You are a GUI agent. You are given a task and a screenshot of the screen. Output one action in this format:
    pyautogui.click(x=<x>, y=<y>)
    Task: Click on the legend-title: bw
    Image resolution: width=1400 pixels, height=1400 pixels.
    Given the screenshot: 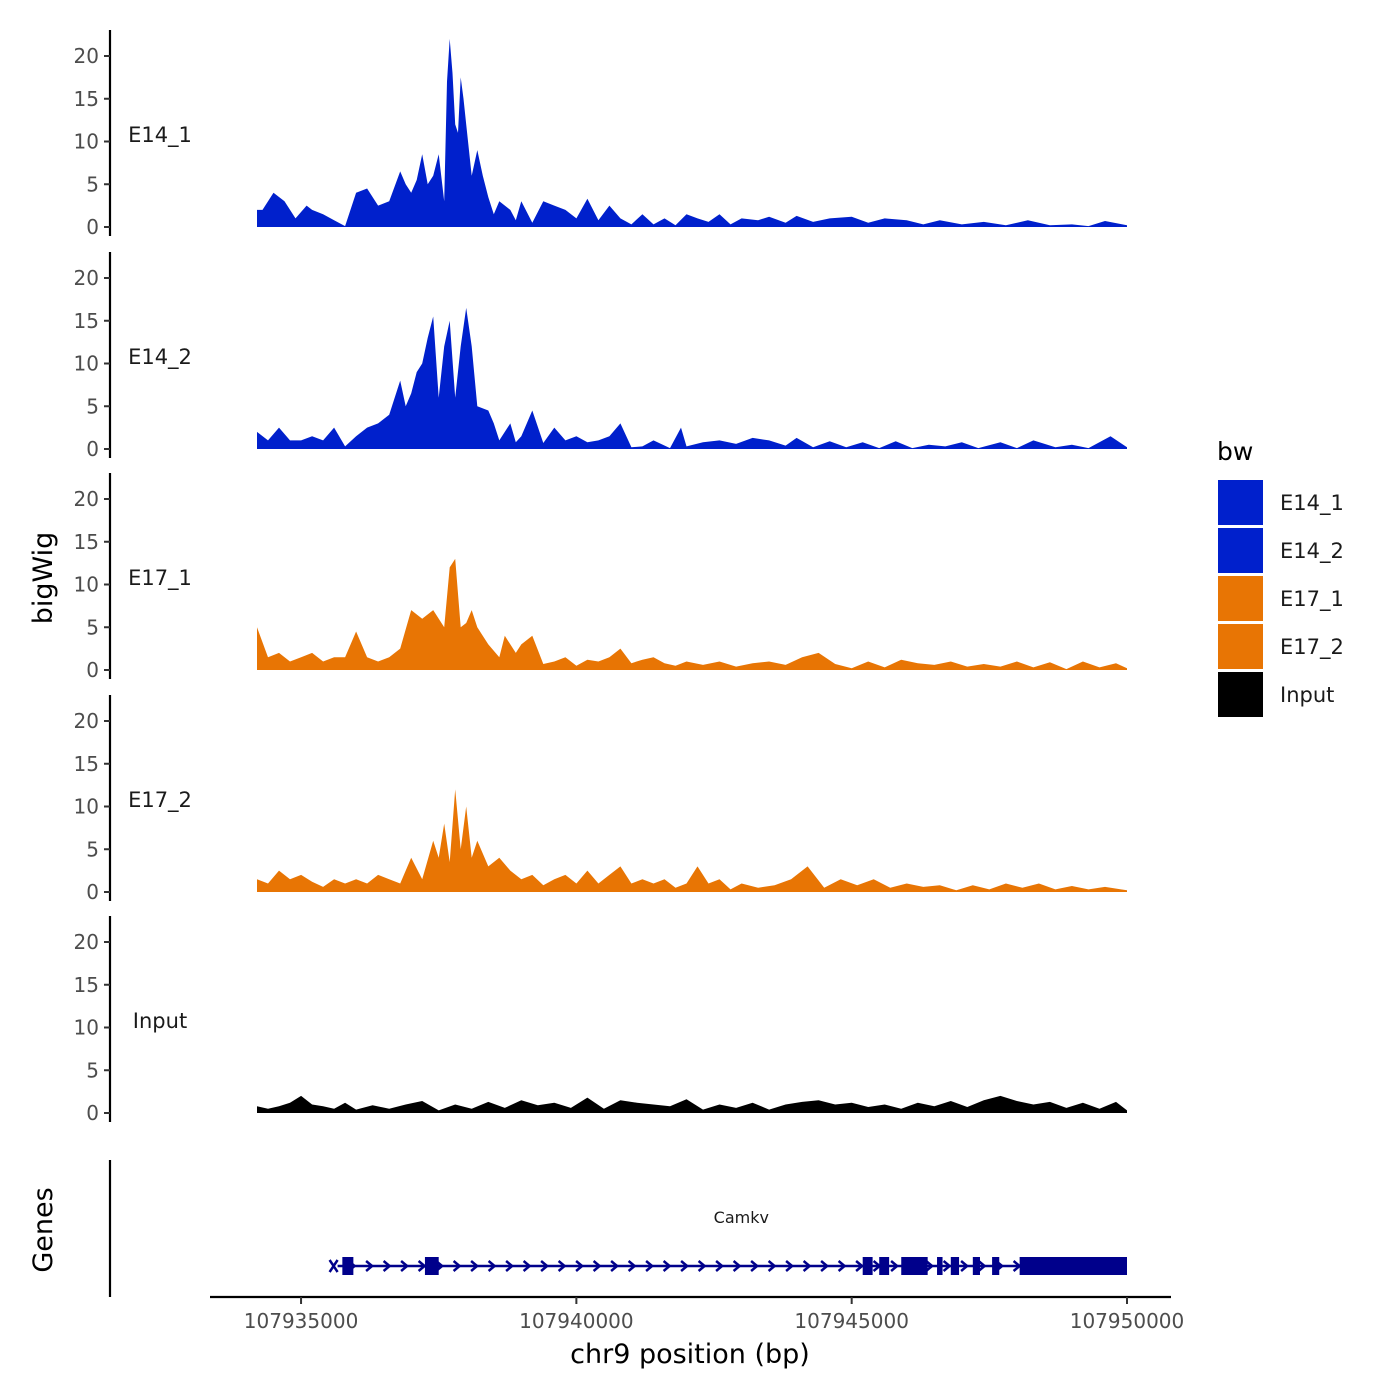 What is the action you would take?
    pyautogui.click(x=1235, y=451)
    